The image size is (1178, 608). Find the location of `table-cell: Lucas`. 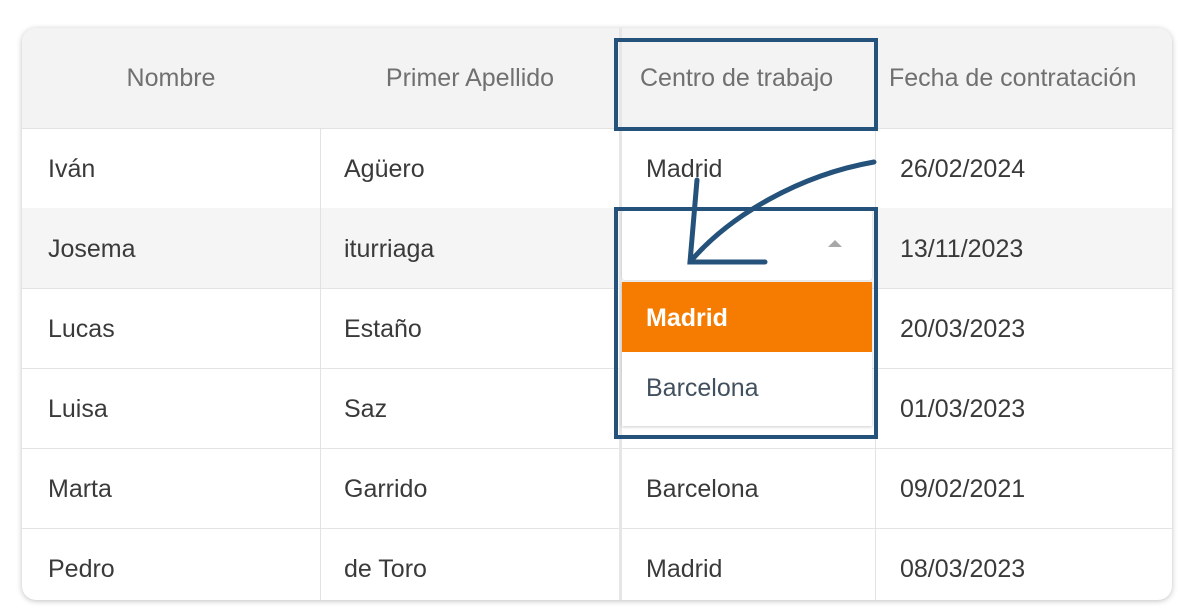

table-cell: Lucas is located at coordinates (81, 329).